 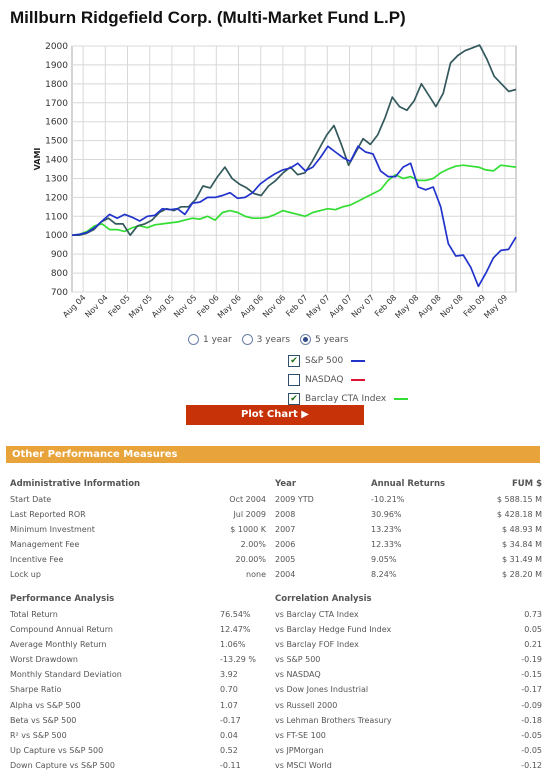 I want to click on correlation-label: vs FT-SE 100, so click(x=300, y=735).